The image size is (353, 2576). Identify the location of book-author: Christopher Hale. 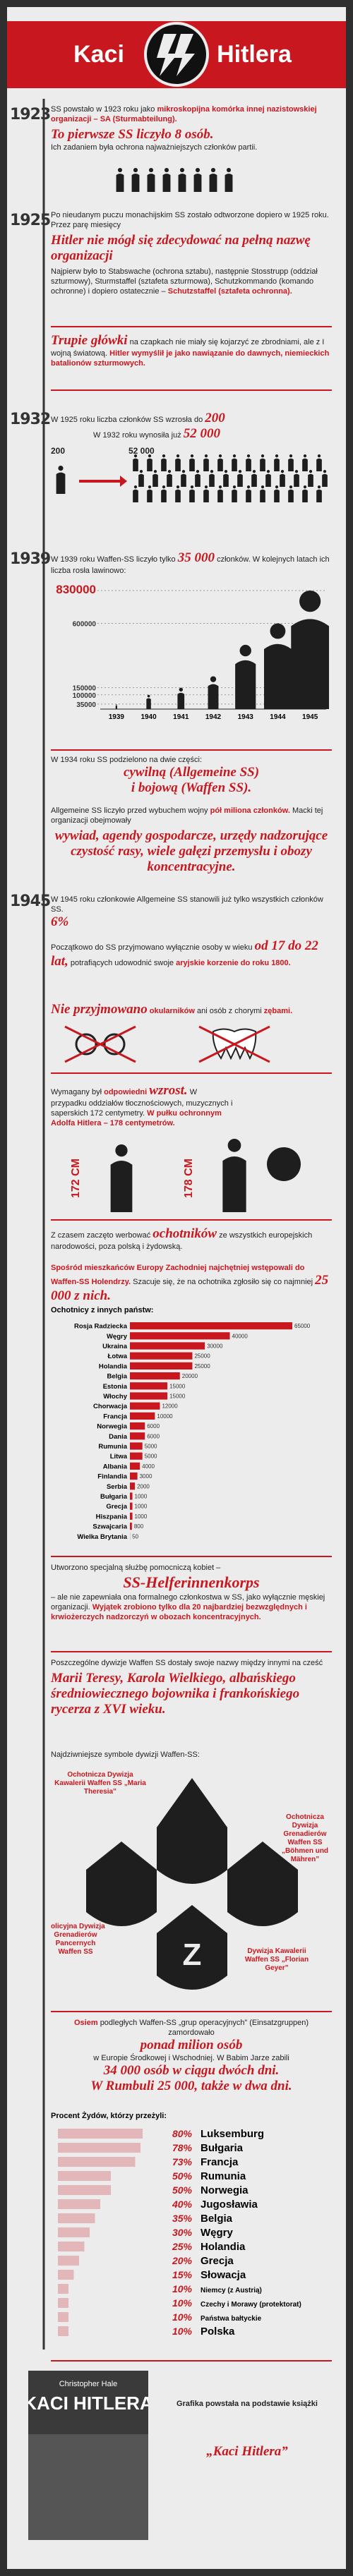
(88, 2384).